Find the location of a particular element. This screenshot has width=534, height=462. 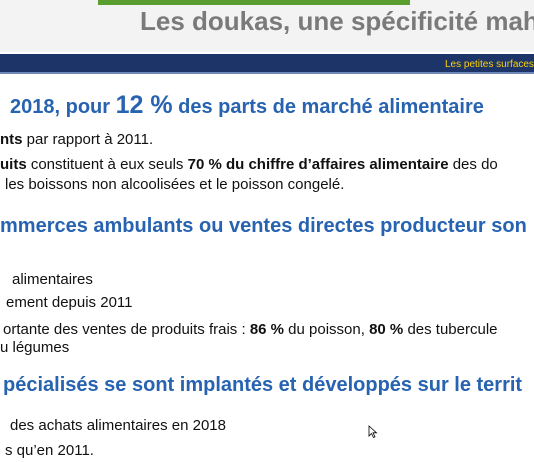

banner-line is located at coordinates (267, 73).